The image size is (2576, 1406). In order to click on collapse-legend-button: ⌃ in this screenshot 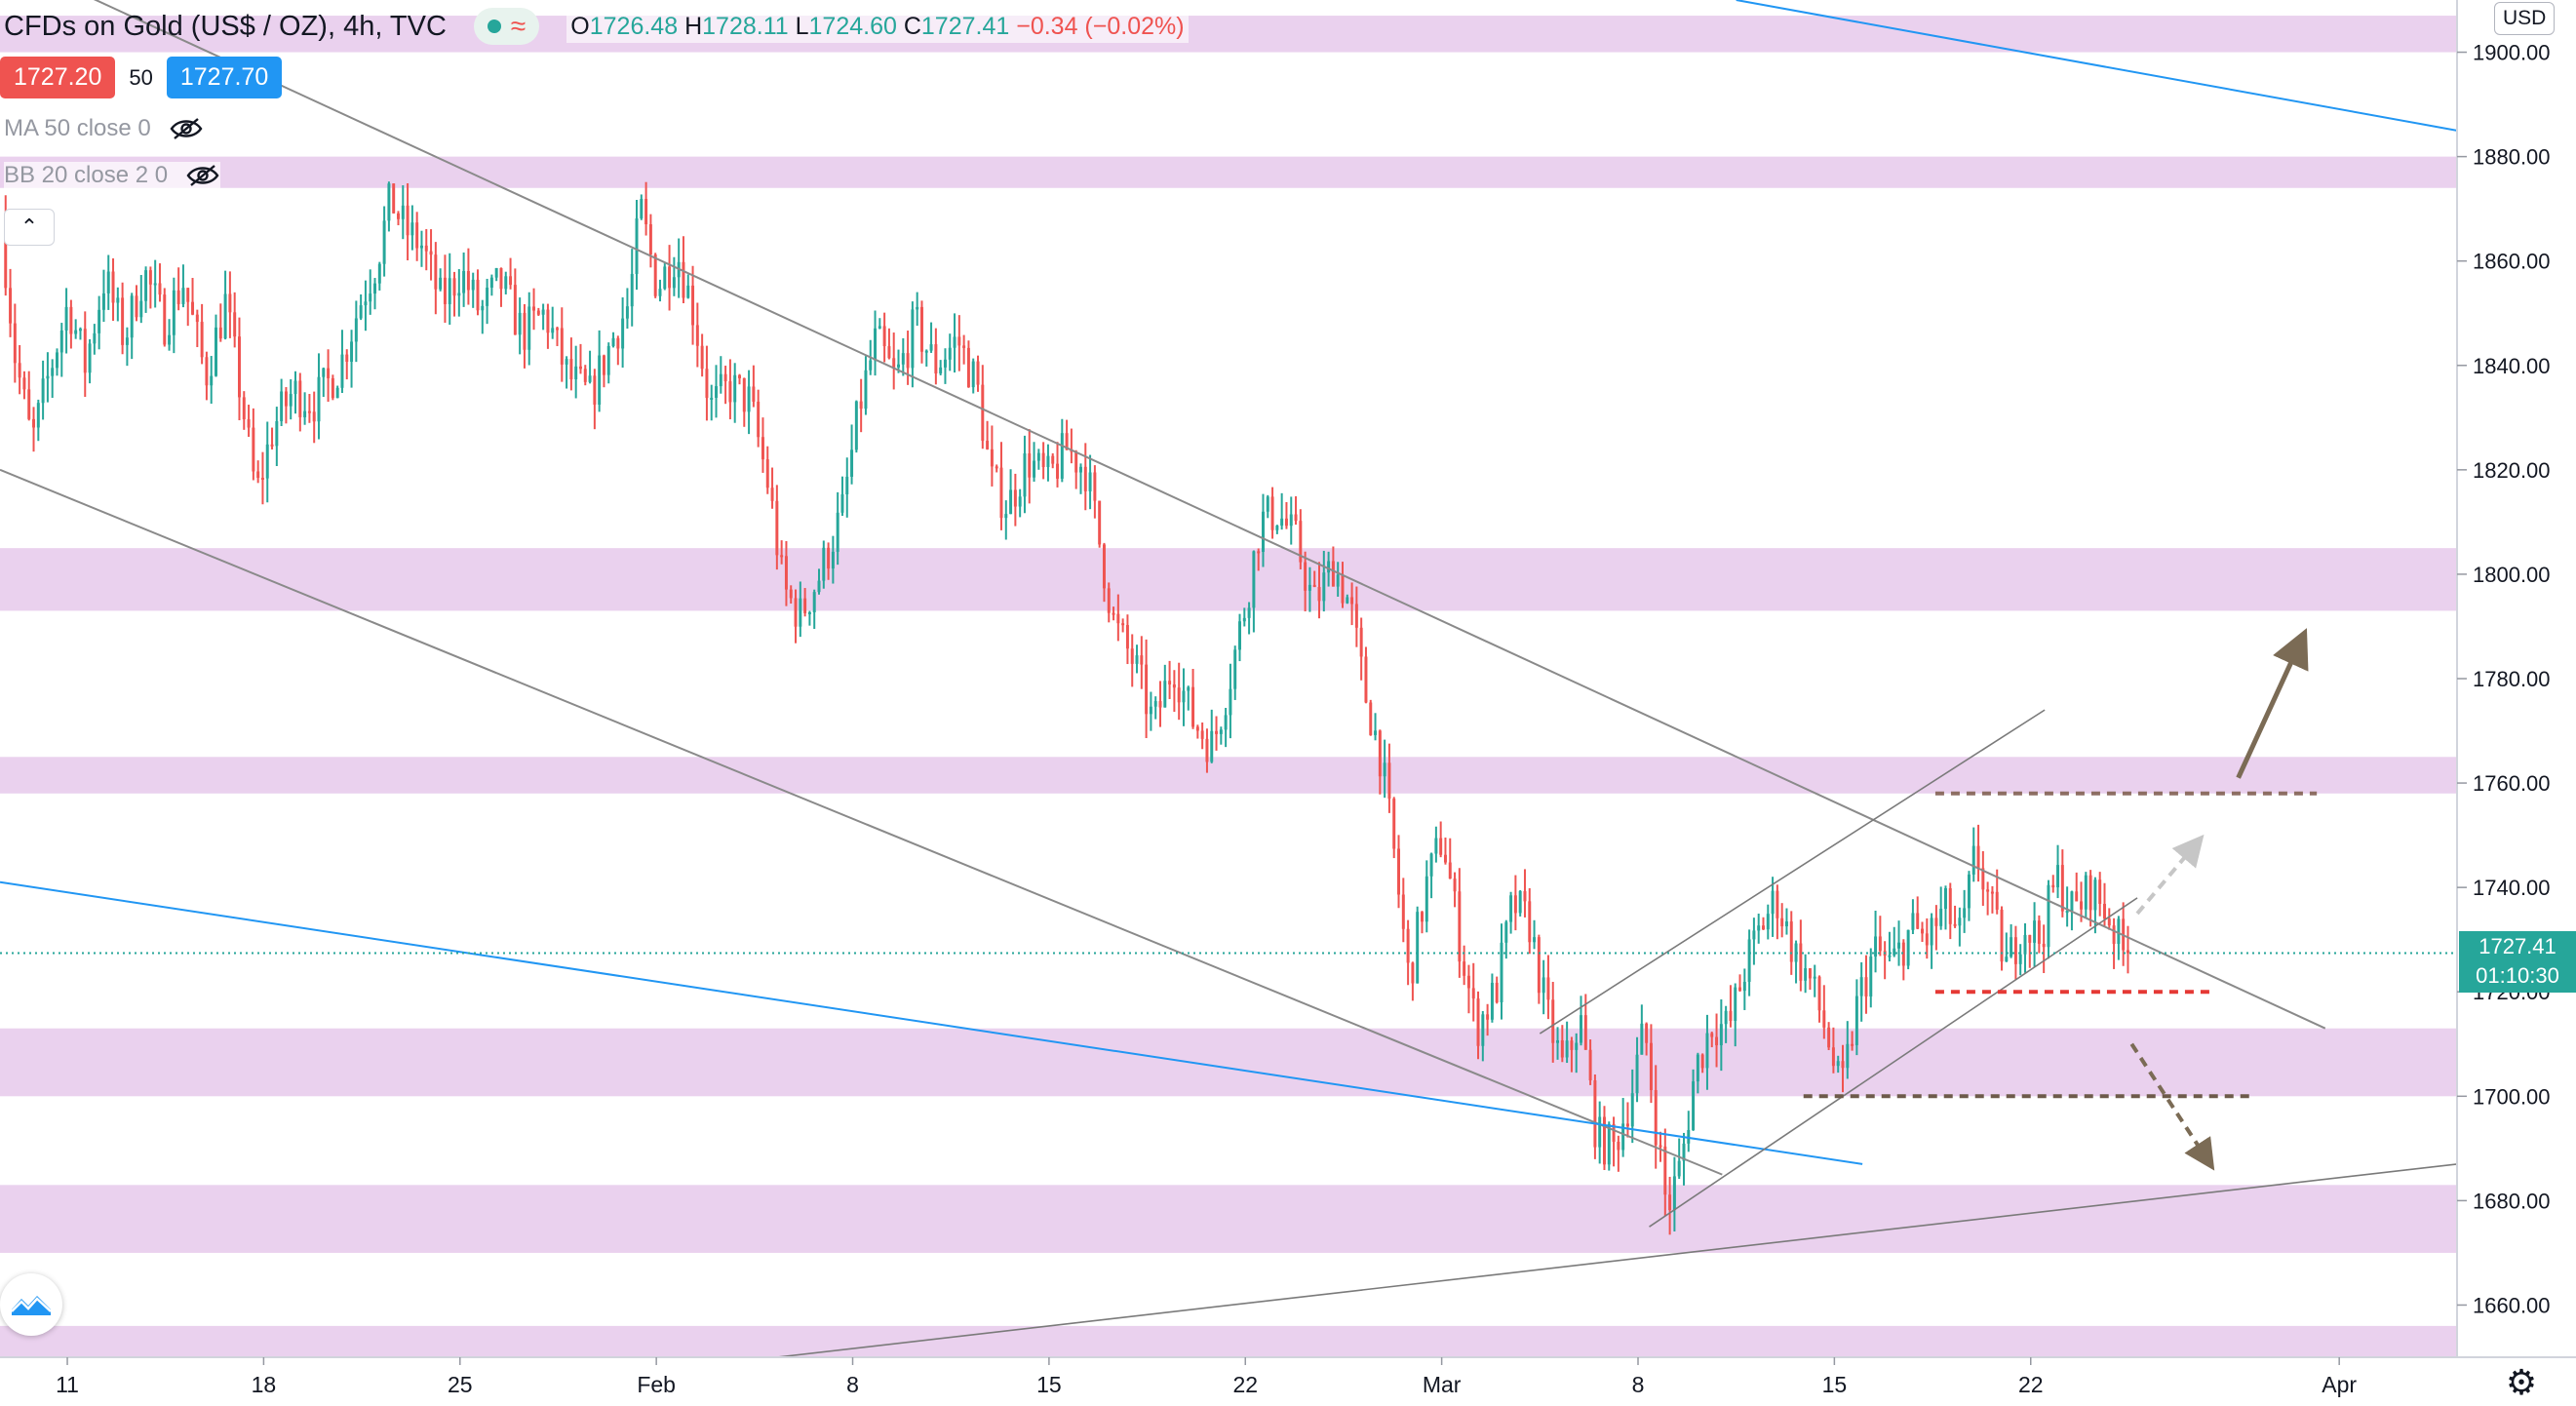, I will do `click(29, 227)`.